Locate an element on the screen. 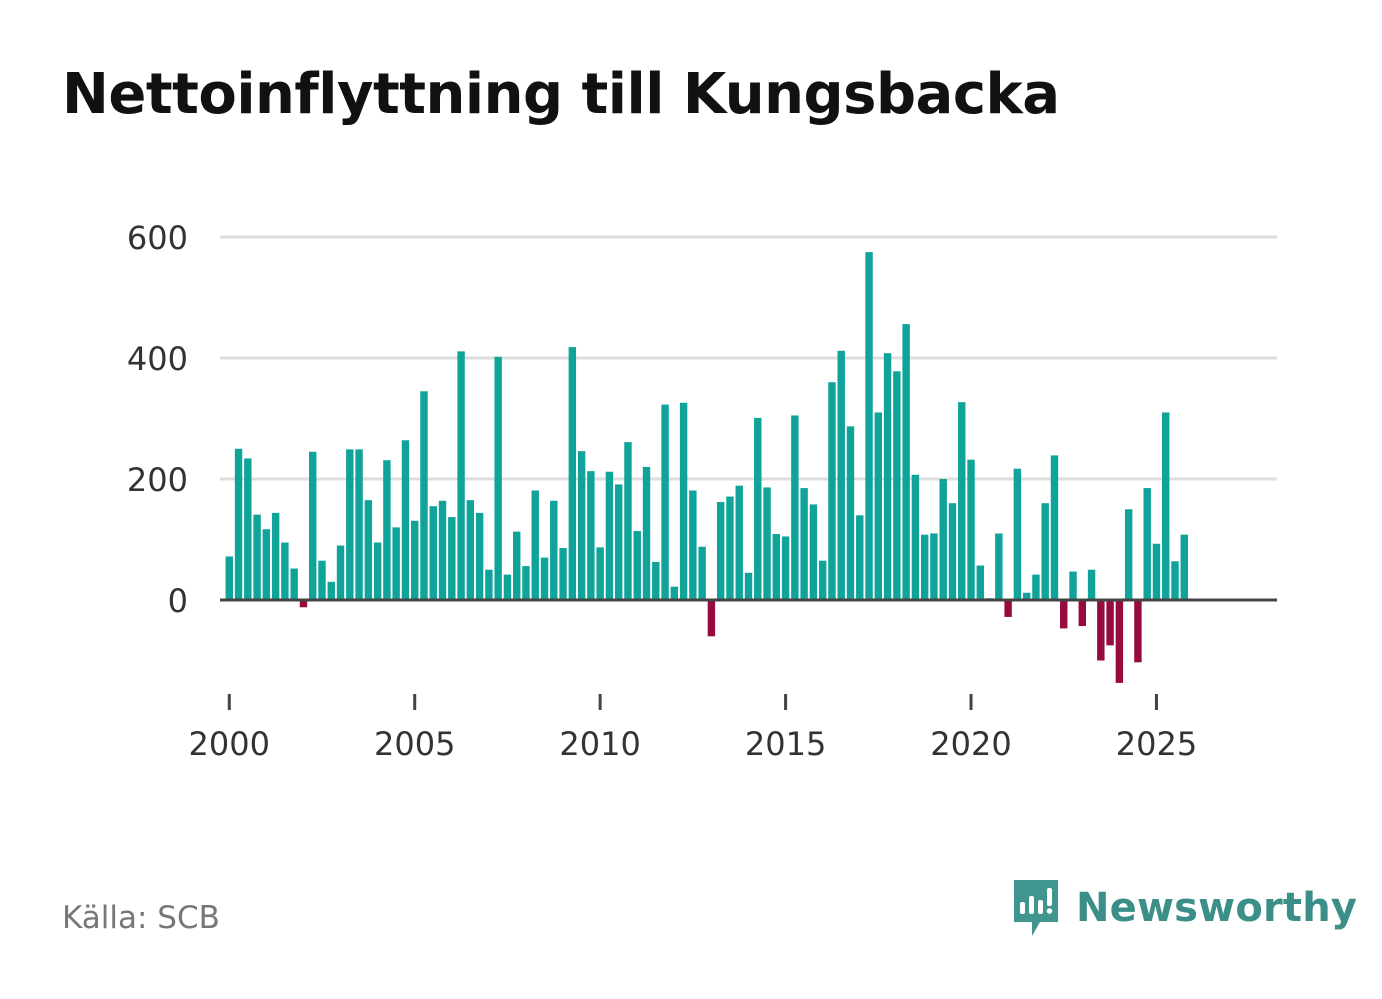 This screenshot has height=999, width=1382. newsworthy-logo-icon is located at coordinates (1036, 908).